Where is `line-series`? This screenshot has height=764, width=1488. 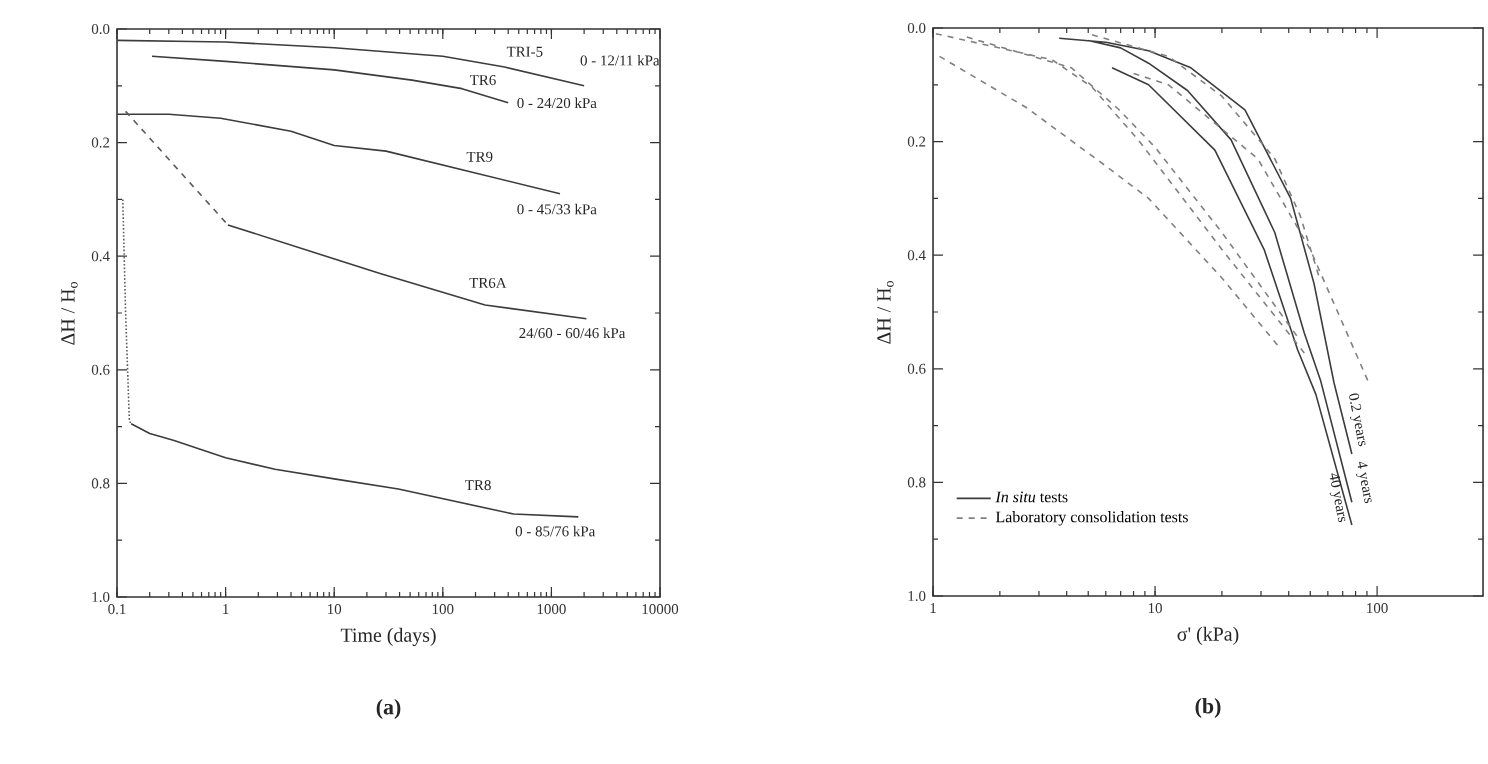 line-series is located at coordinates (126, 311).